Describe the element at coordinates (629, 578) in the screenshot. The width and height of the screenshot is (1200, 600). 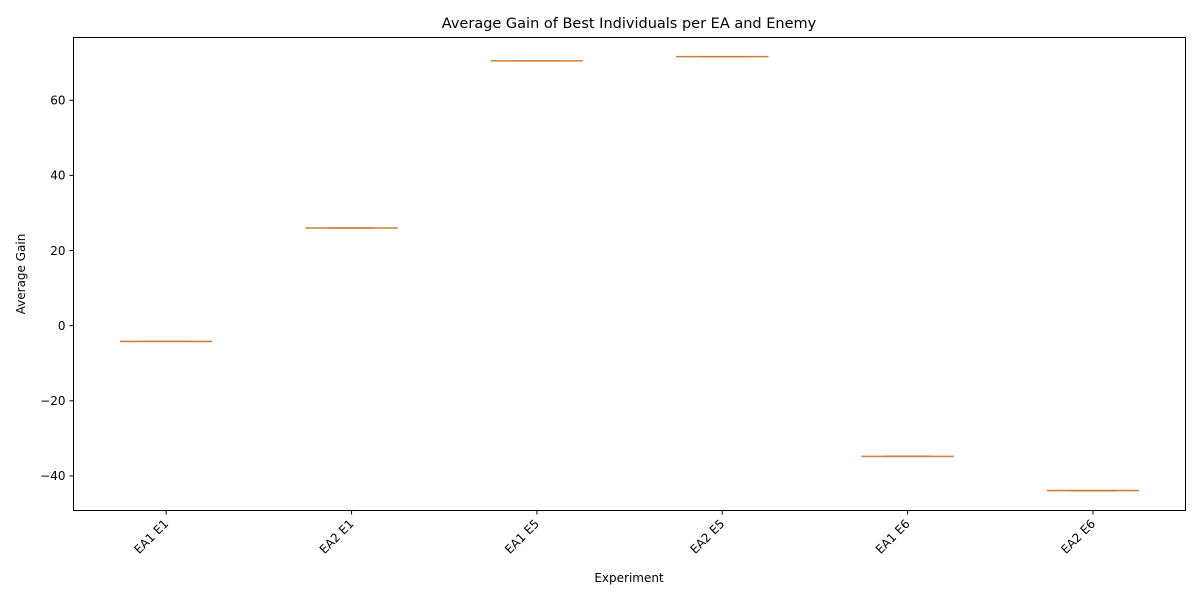
I see `x-axis-label: Experiment` at that location.